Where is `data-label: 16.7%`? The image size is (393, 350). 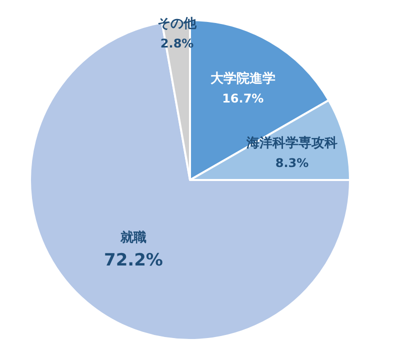
data-label: 16.7% is located at coordinates (243, 99).